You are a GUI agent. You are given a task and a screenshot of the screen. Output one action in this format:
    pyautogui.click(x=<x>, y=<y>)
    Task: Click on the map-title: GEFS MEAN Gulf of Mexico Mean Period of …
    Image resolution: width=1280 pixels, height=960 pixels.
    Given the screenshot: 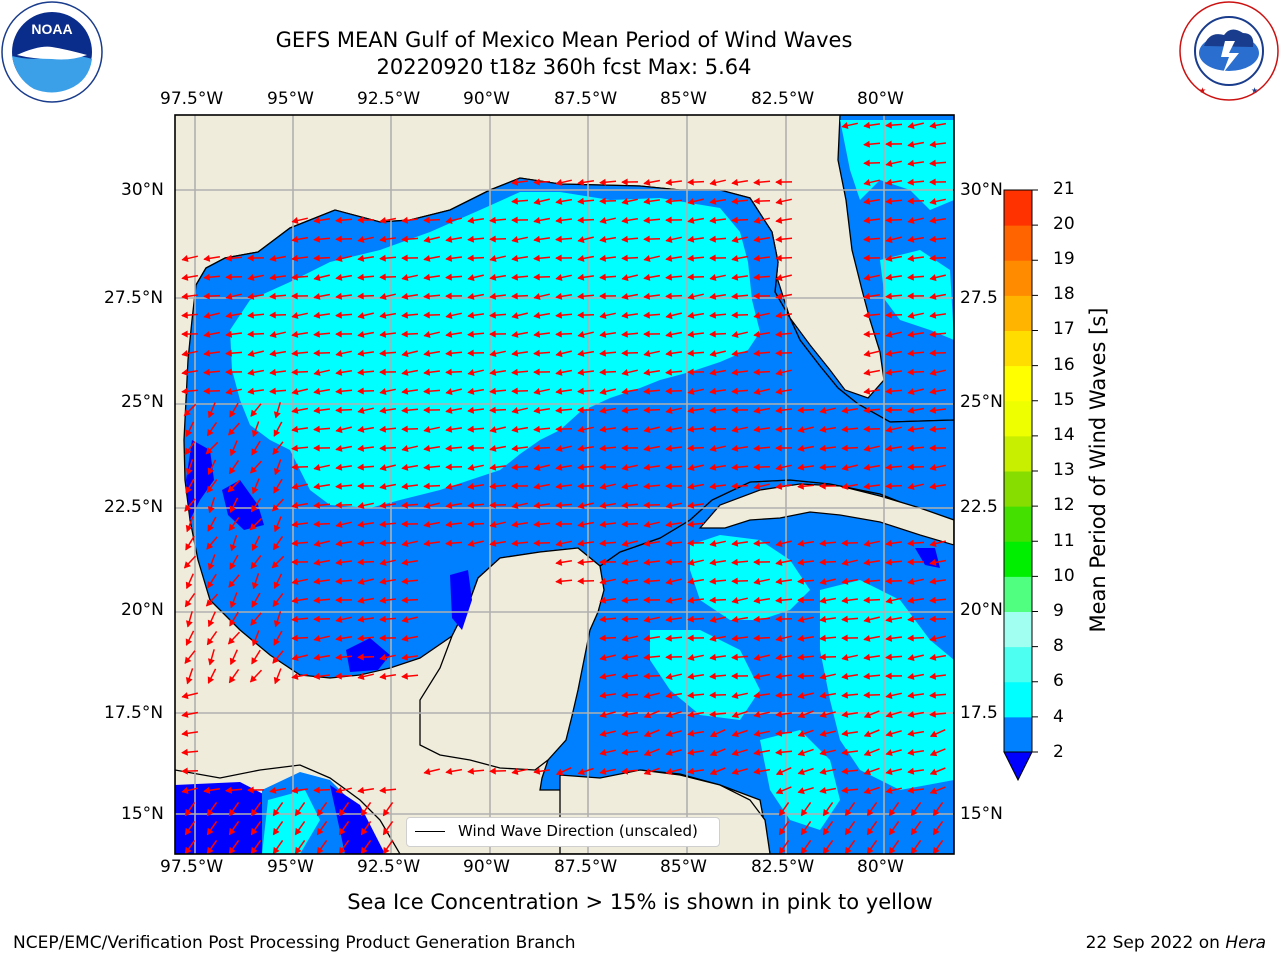 What is the action you would take?
    pyautogui.click(x=564, y=40)
    